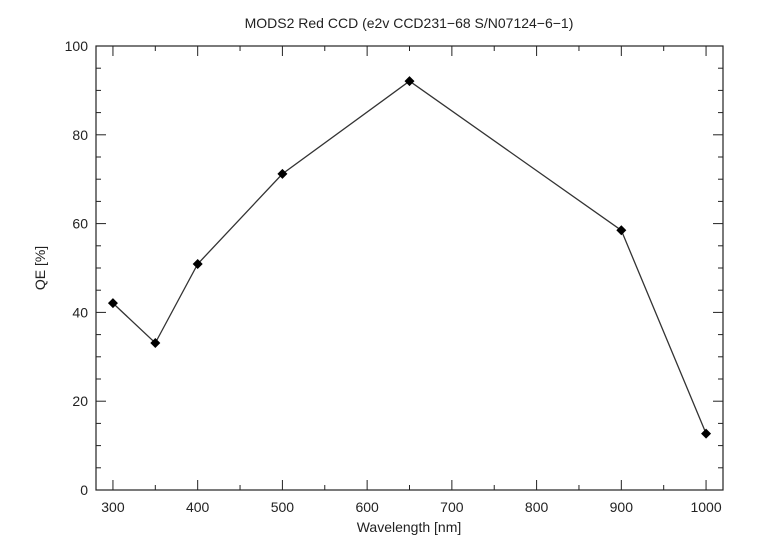 This screenshot has height=556, width=768. Describe the element at coordinates (409, 527) in the screenshot. I see `x-axis-label: Wavelength [nm]` at that location.